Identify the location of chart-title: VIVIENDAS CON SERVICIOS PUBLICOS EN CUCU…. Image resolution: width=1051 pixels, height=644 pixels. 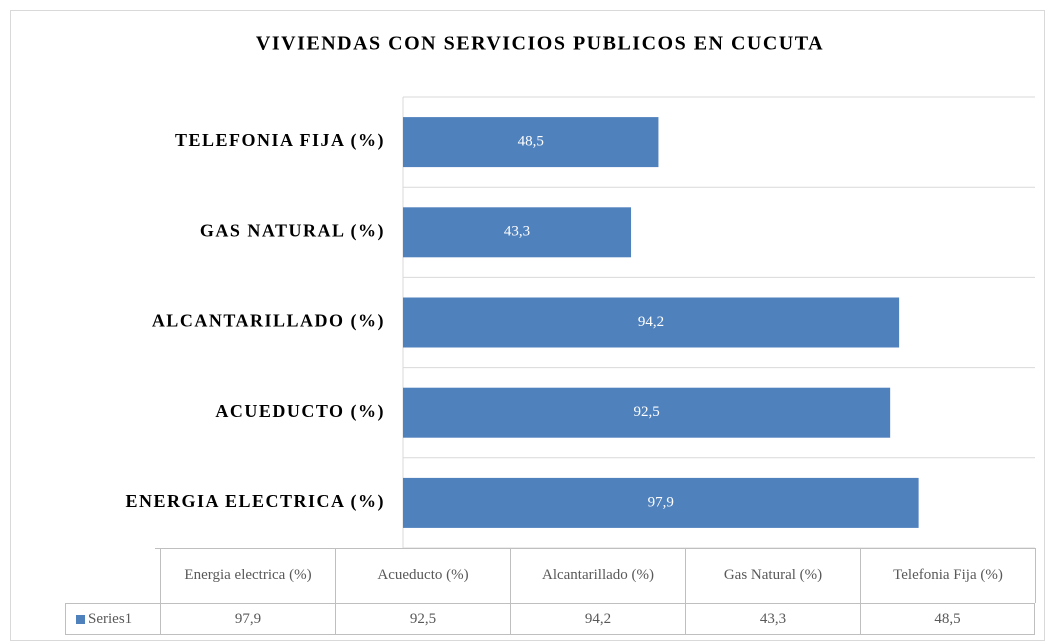
(540, 44).